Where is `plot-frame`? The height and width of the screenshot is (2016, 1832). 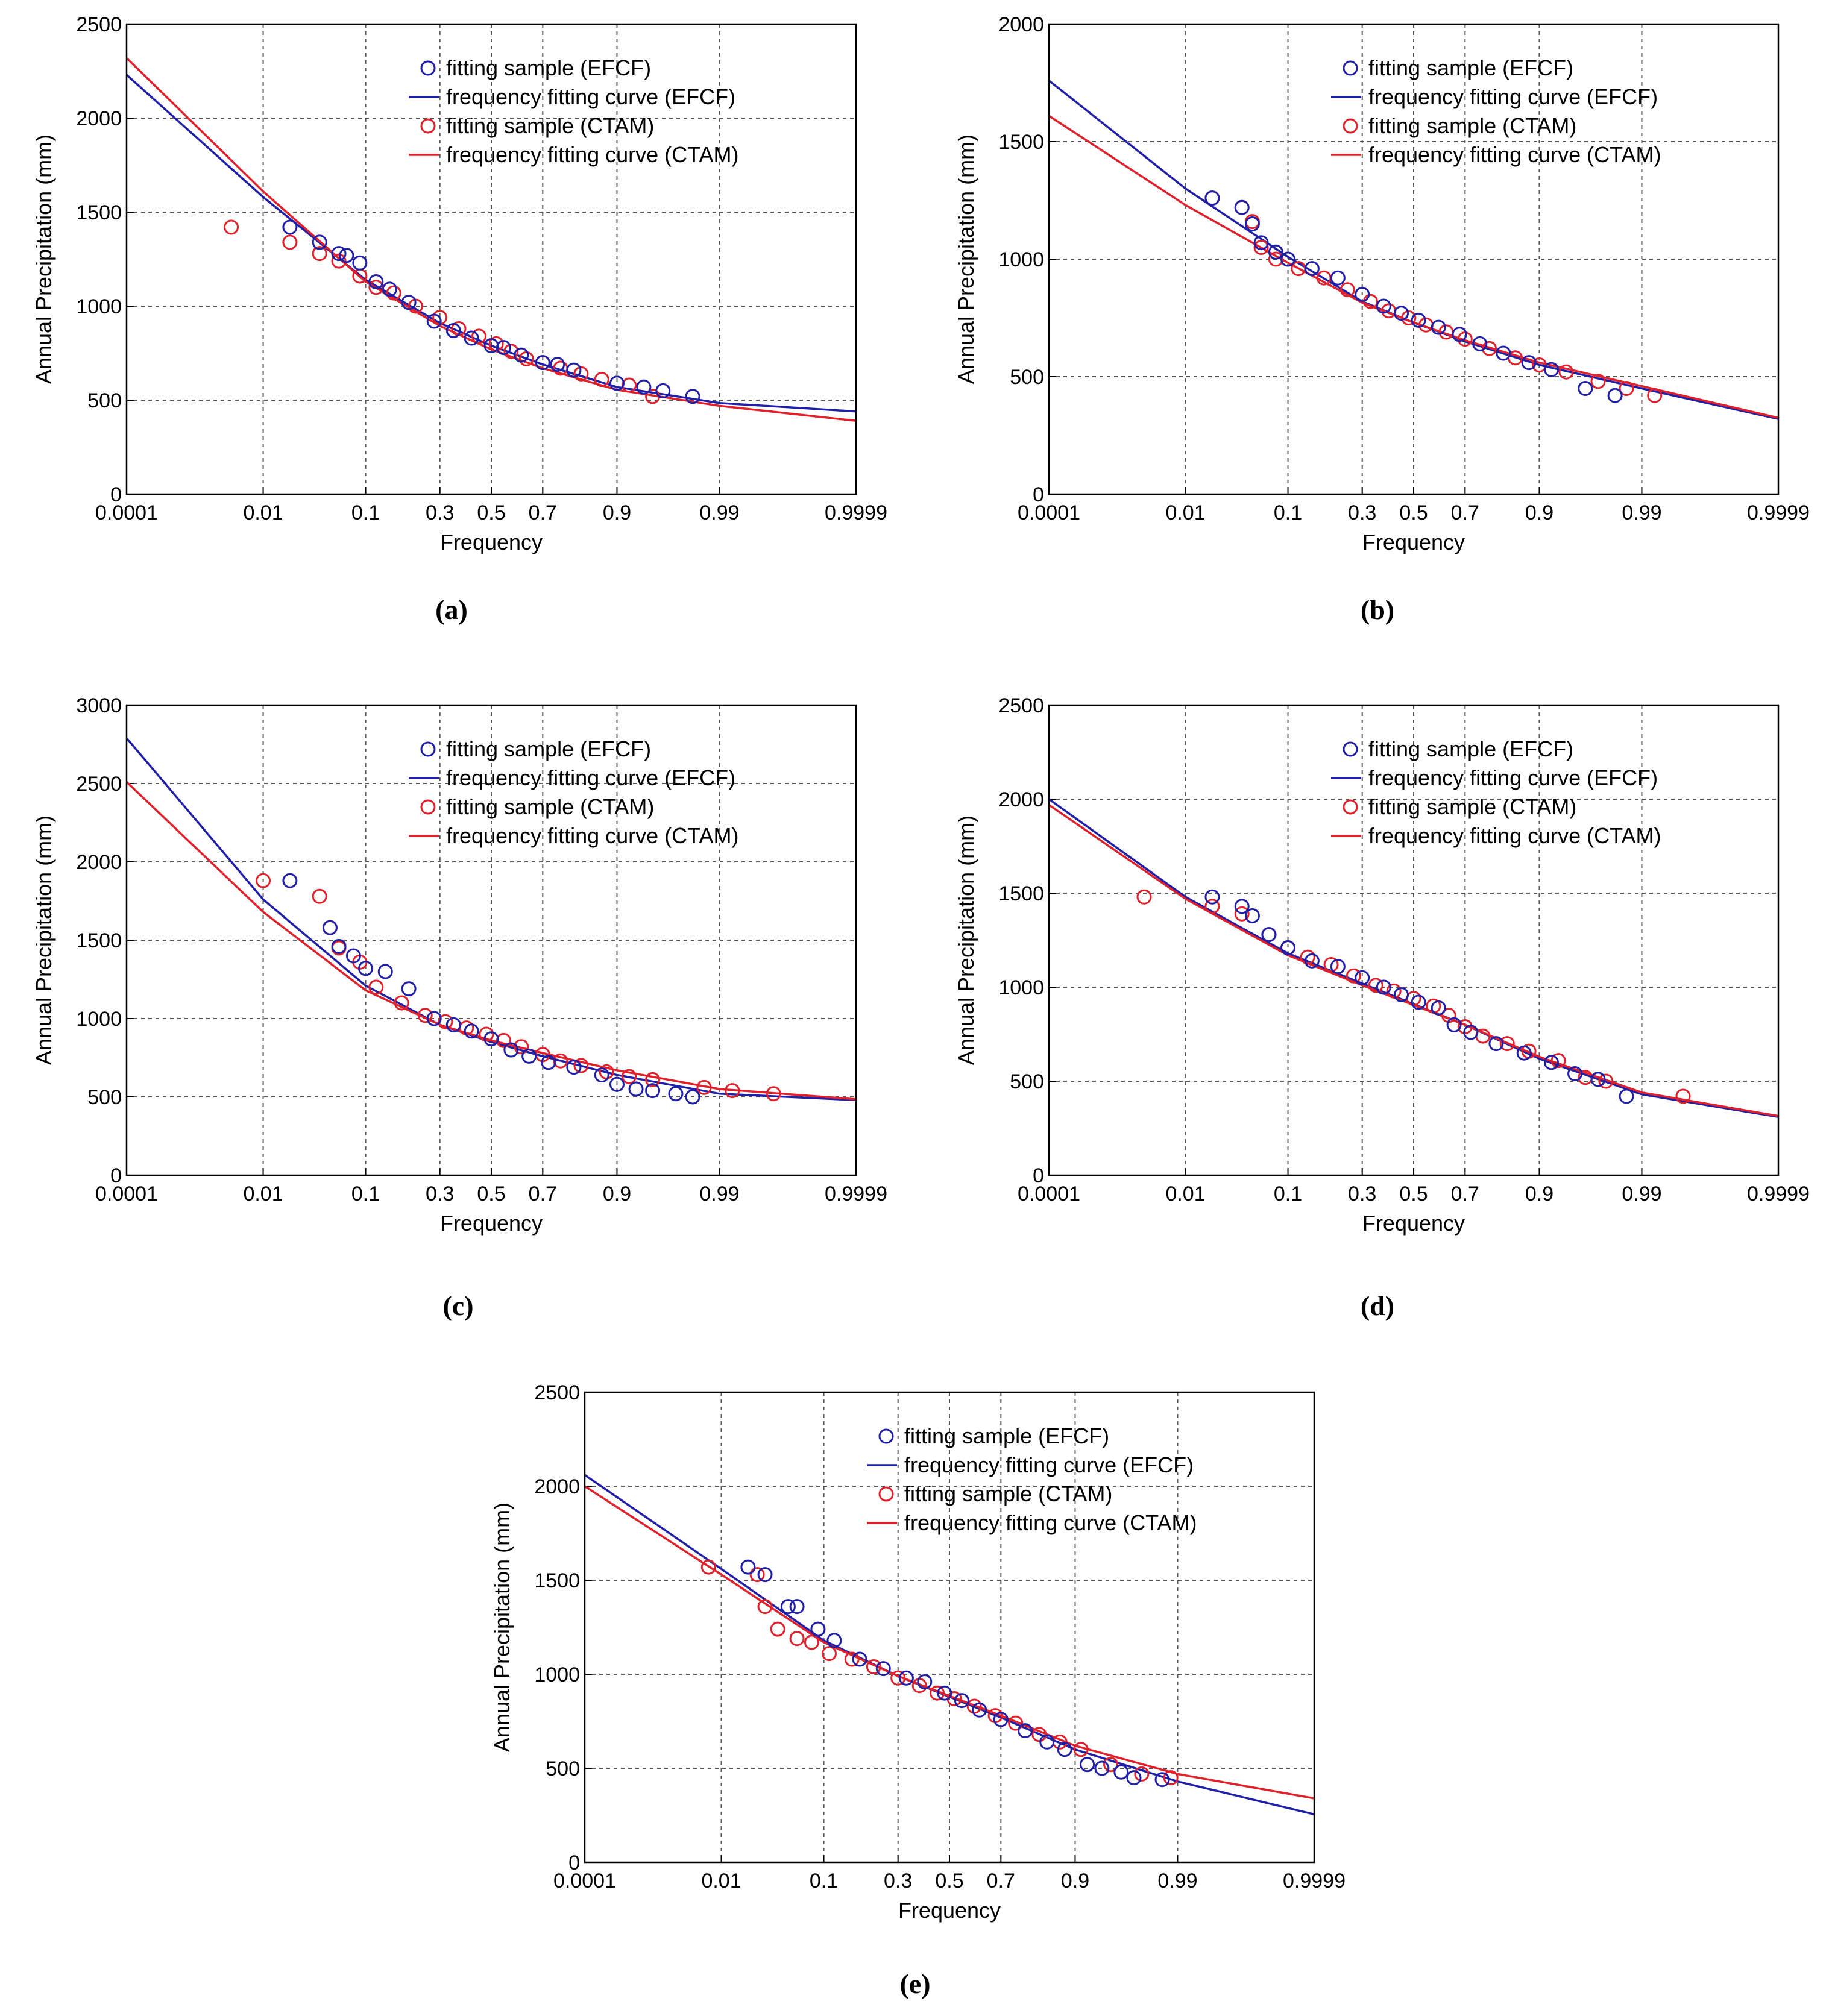
plot-frame is located at coordinates (1414, 259).